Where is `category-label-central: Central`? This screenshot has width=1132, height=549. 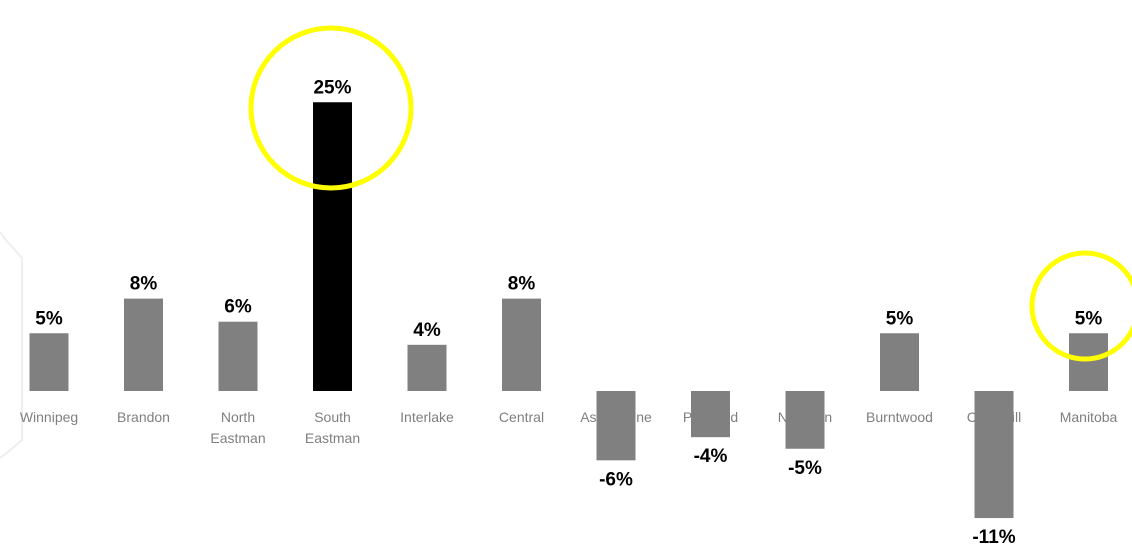 category-label-central: Central is located at coordinates (521, 417).